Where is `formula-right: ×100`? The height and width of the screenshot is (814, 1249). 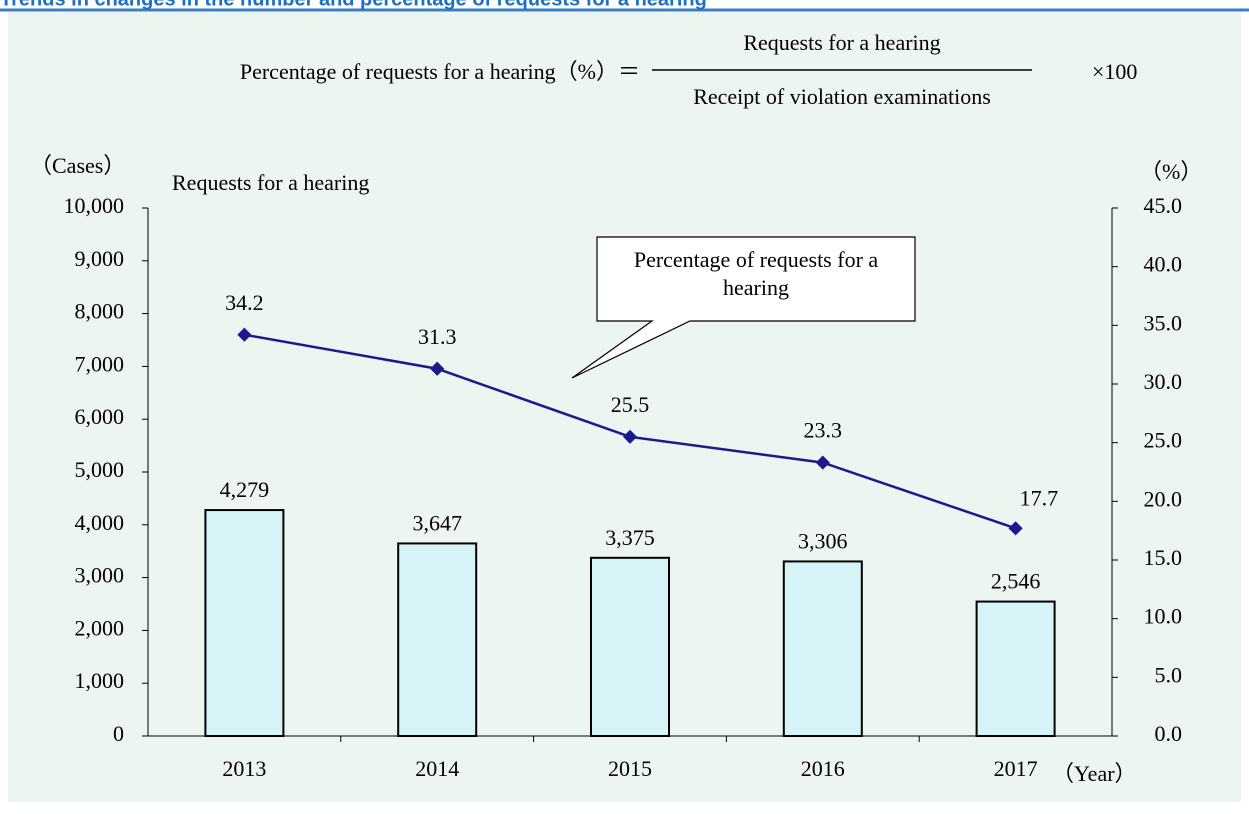 formula-right: ×100 is located at coordinates (1114, 71).